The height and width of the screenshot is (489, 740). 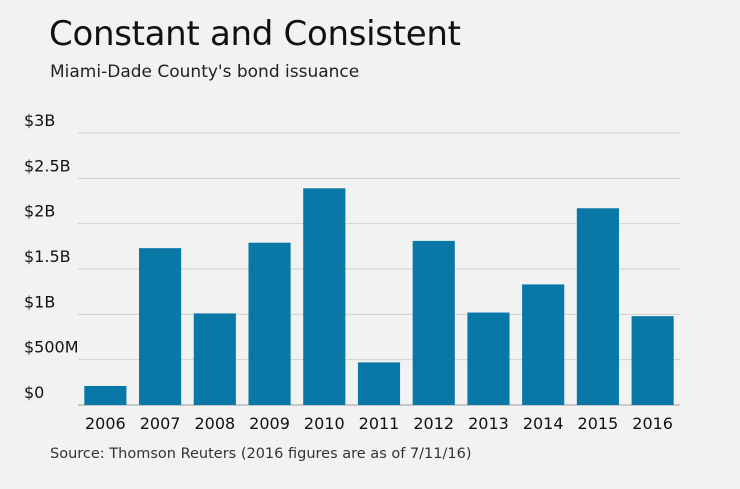 What do you see at coordinates (543, 423) in the screenshot?
I see `x-tick-label: 2014` at bounding box center [543, 423].